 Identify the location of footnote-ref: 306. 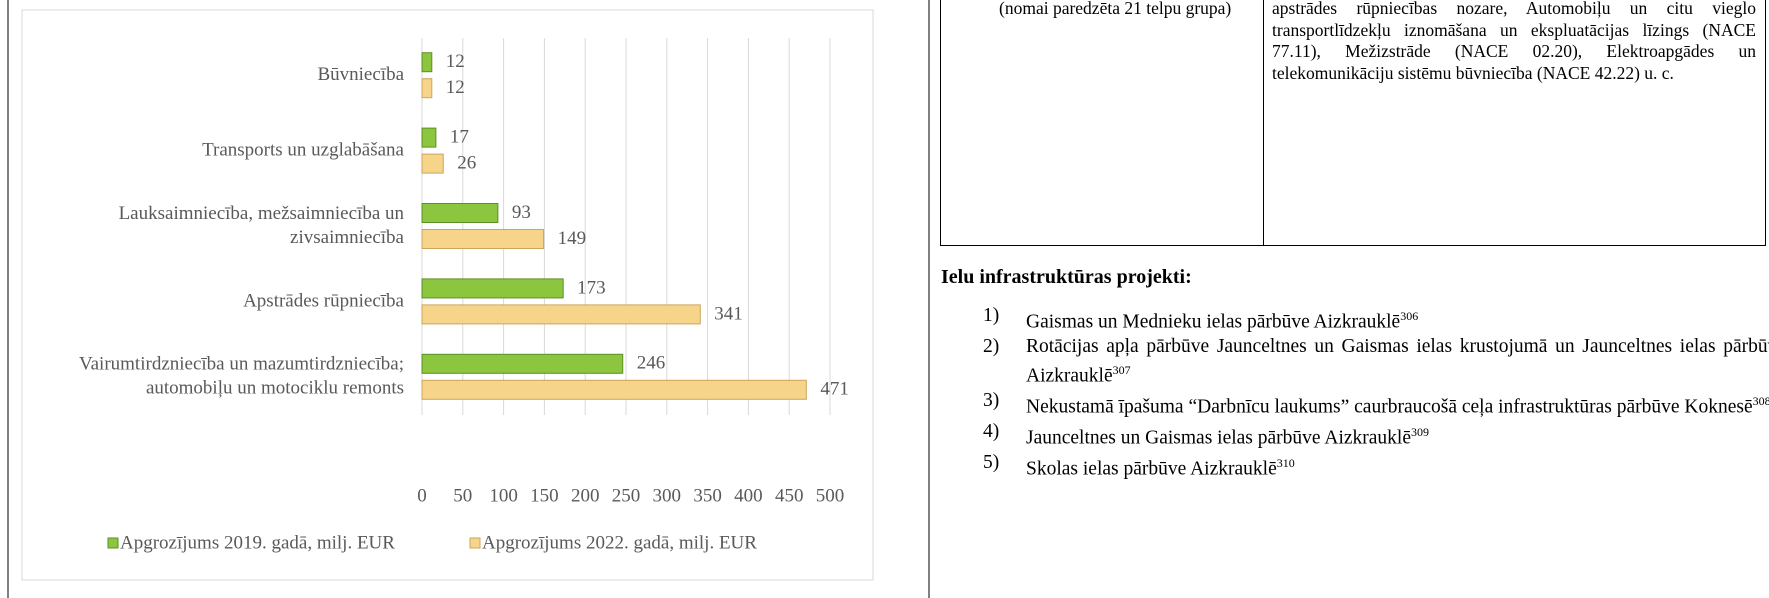
(1409, 316).